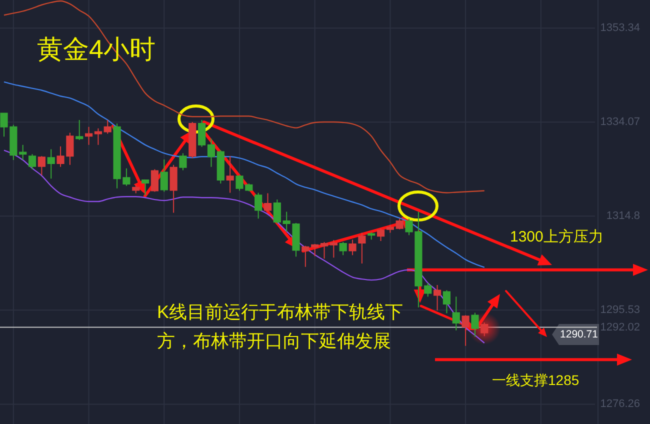 The width and height of the screenshot is (650, 424). What do you see at coordinates (620, 327) in the screenshot?
I see `ref-line-label: 1292.02` at bounding box center [620, 327].